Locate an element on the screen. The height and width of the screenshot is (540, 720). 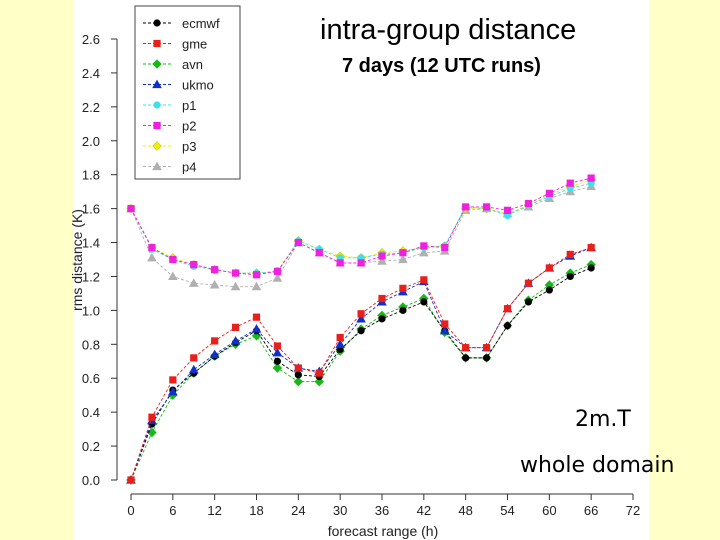
y-tick-label: 2.4 is located at coordinates (91, 73).